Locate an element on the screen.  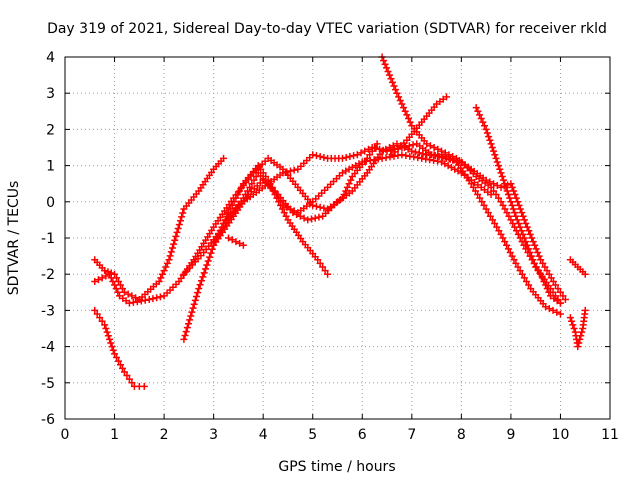
x-tick-label: 9 is located at coordinates (510, 435).